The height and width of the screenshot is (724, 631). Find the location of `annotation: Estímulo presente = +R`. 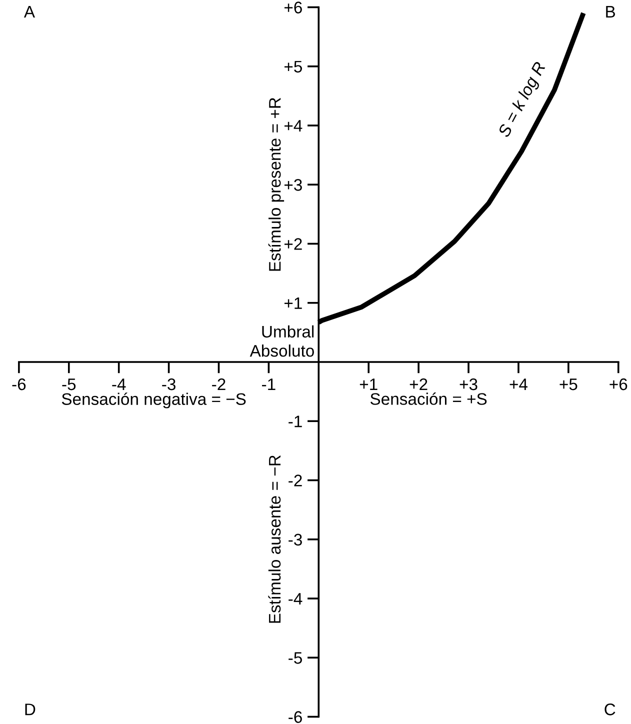

annotation: Estímulo presente = +R is located at coordinates (276, 184).